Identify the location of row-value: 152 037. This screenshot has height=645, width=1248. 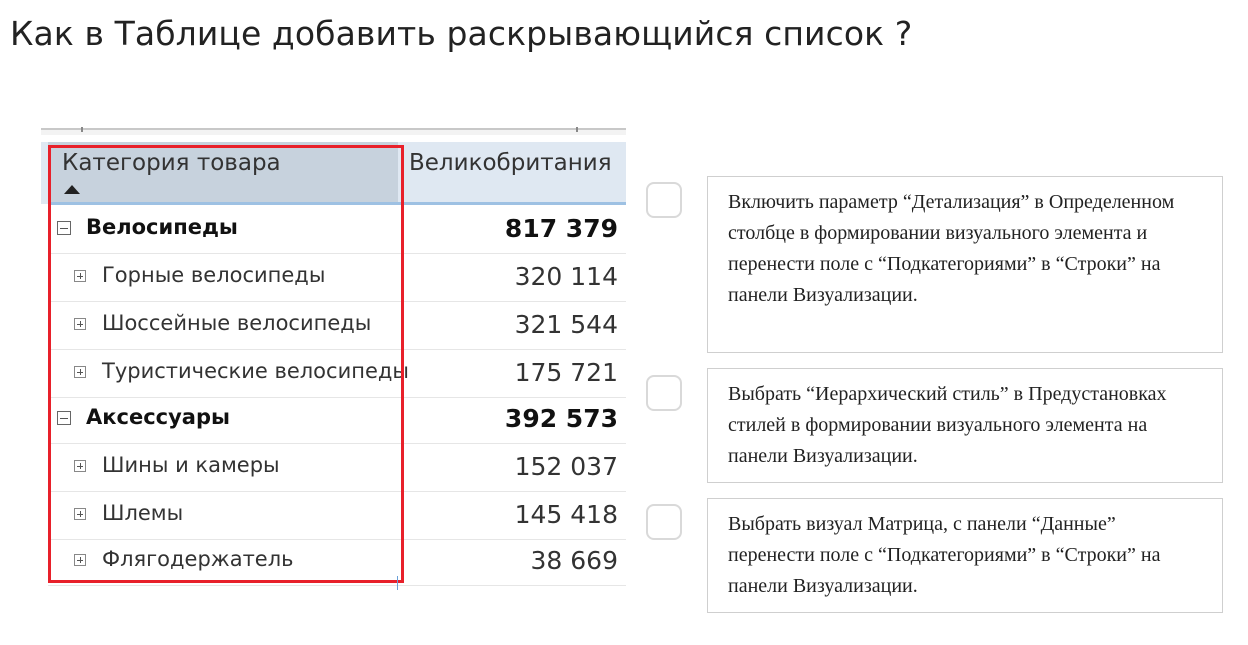
(566, 466).